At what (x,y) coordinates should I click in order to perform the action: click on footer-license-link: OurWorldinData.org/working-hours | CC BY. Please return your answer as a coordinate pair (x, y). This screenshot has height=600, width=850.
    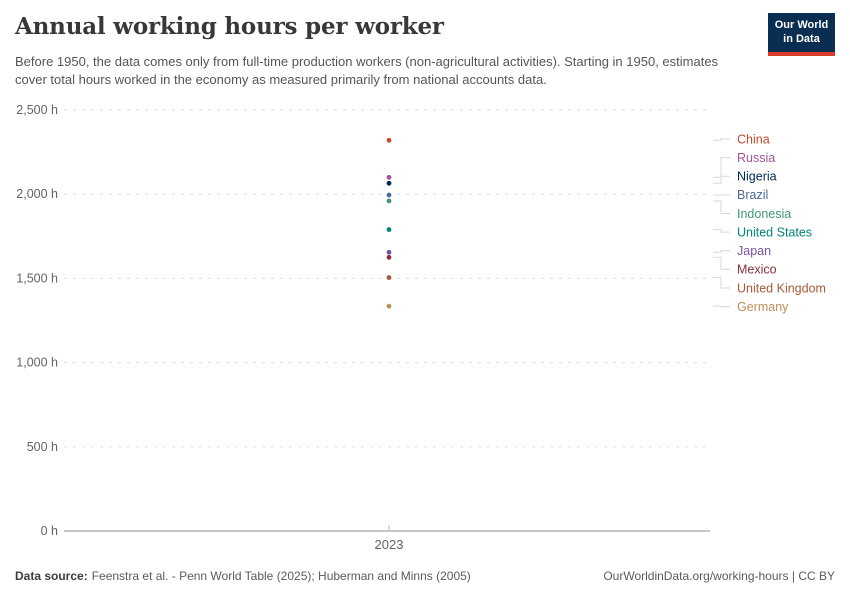
    Looking at the image, I should click on (719, 576).